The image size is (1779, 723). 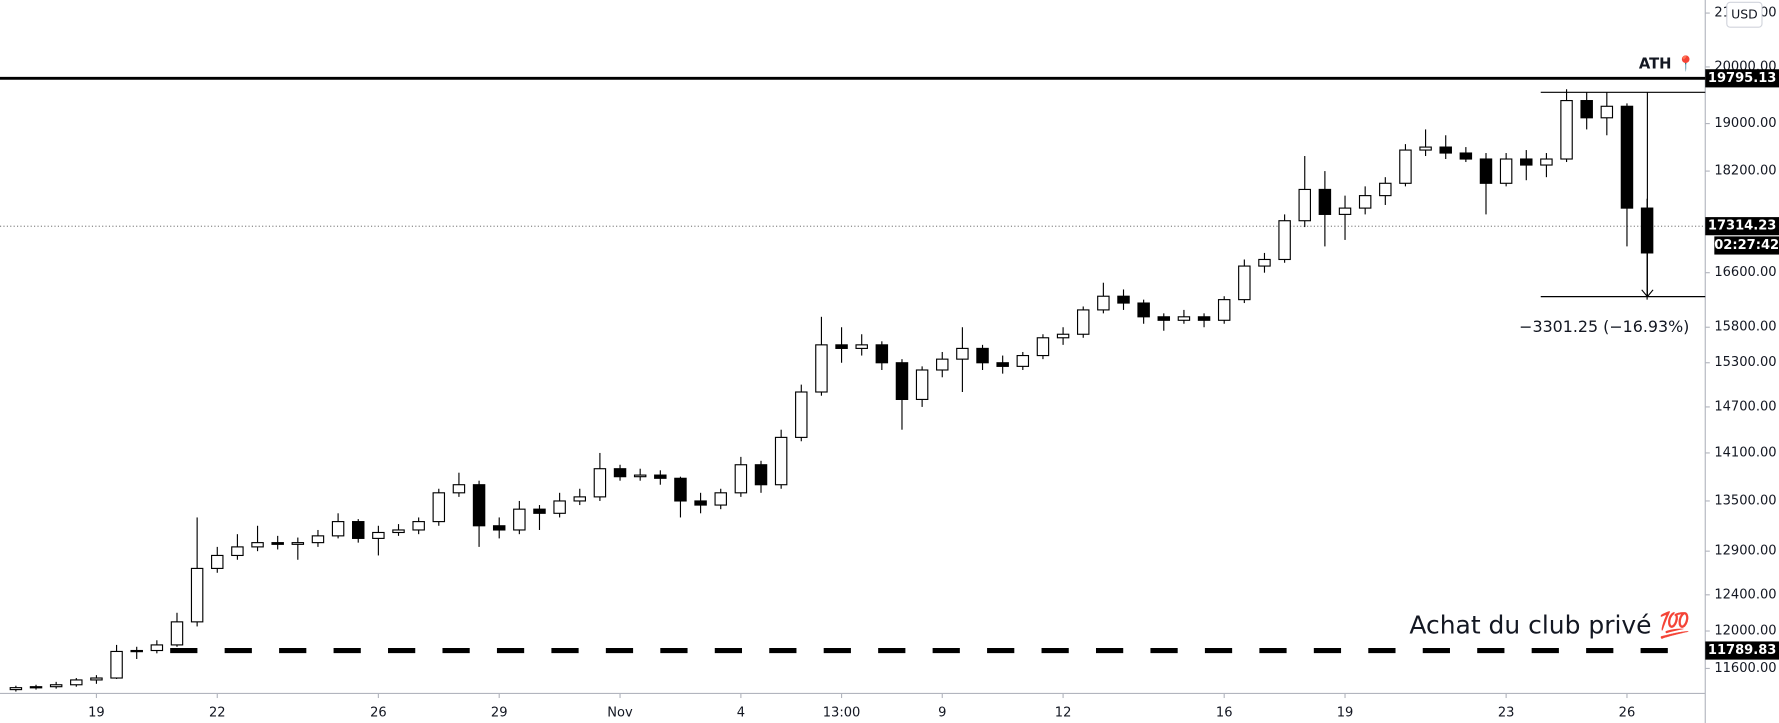 I want to click on y-tick-label: 14700.00, so click(x=1745, y=406).